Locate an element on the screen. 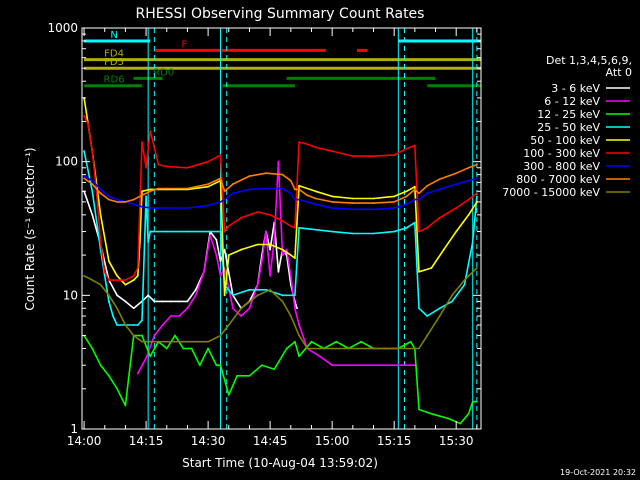  y-tick-label: 1000 is located at coordinates (62, 28).